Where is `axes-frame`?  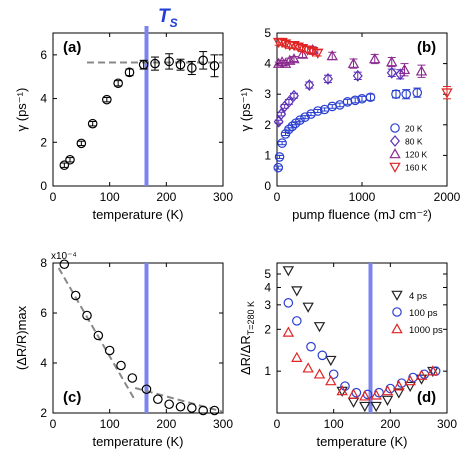
axes-frame is located at coordinates (138, 109).